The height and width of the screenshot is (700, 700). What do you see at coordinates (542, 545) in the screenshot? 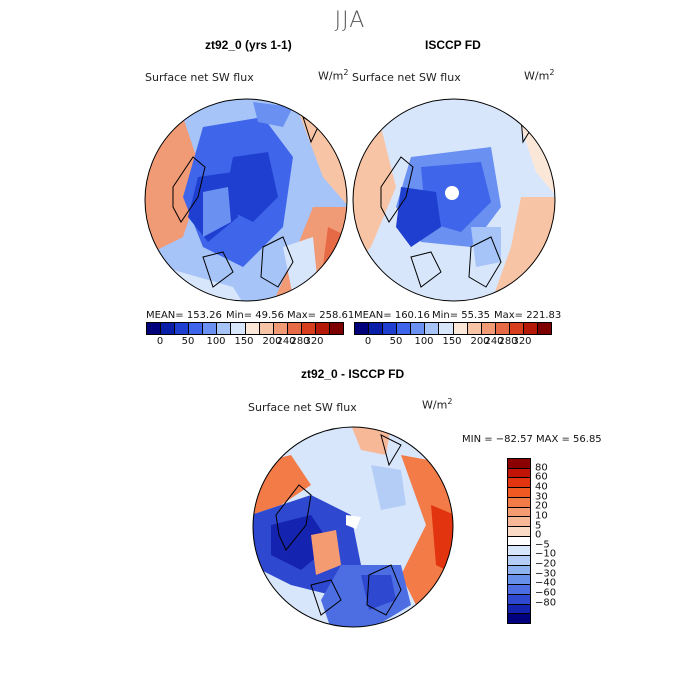
I see `colorbar-tick-label: −5` at bounding box center [542, 545].